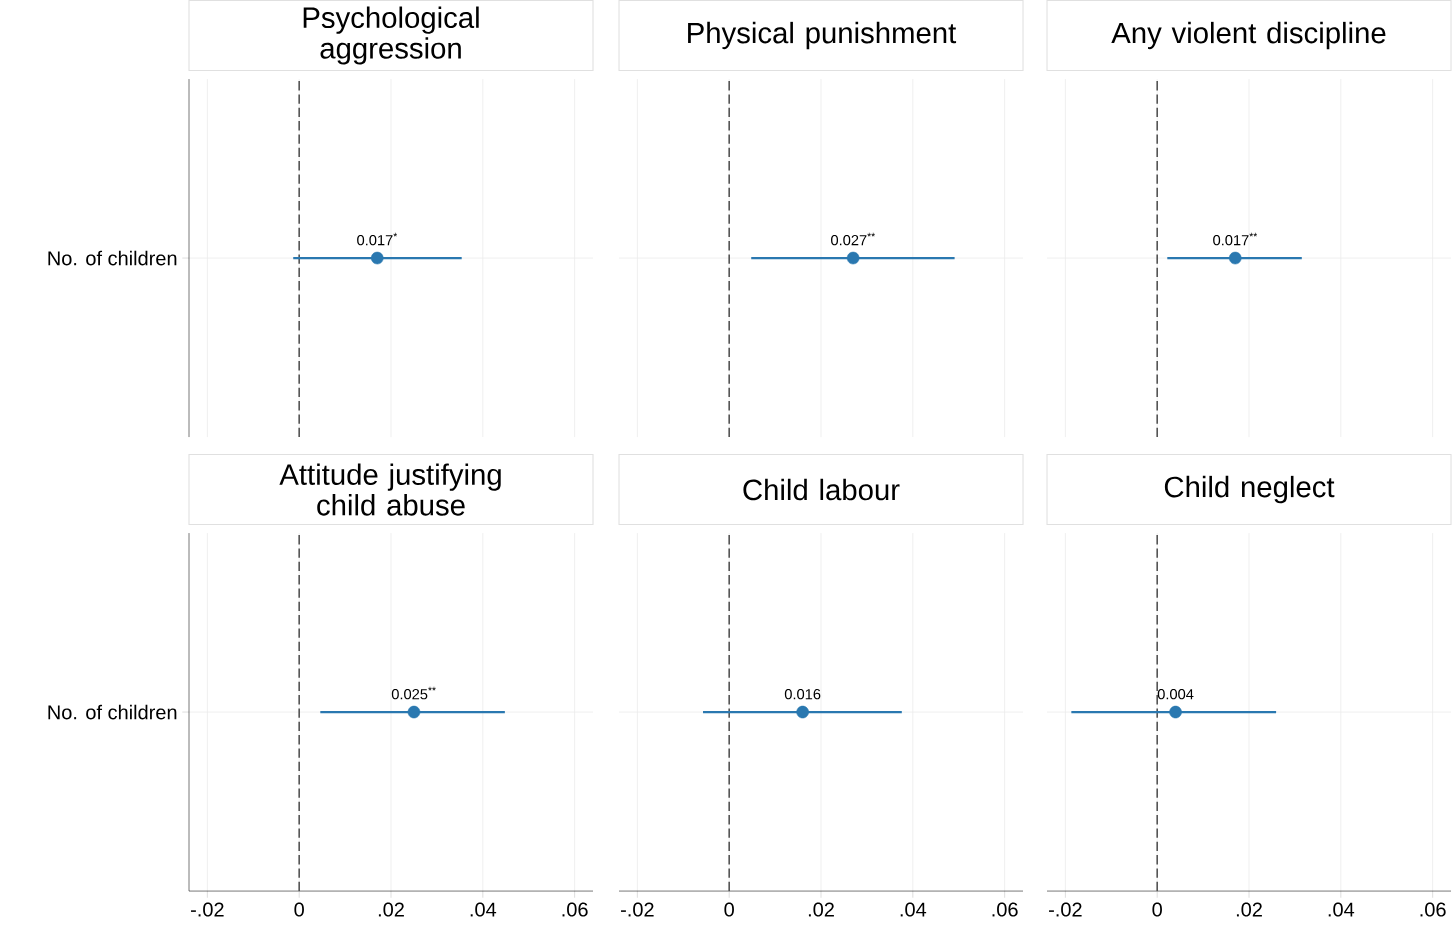 The width and height of the screenshot is (1452, 941). Describe the element at coordinates (390, 489) in the screenshot. I see `chart-title: Attitude justifying child abuse` at that location.